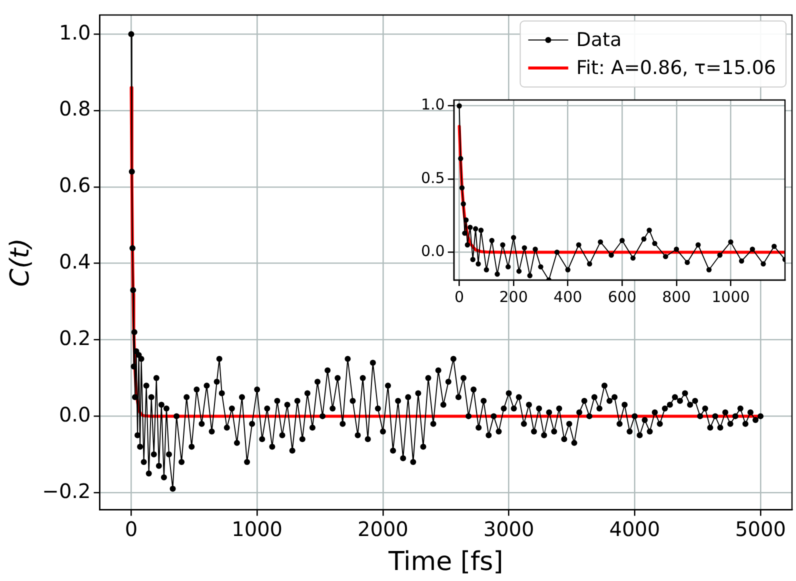  Describe the element at coordinates (622, 297) in the screenshot. I see `x-tick-label: 600` at that location.